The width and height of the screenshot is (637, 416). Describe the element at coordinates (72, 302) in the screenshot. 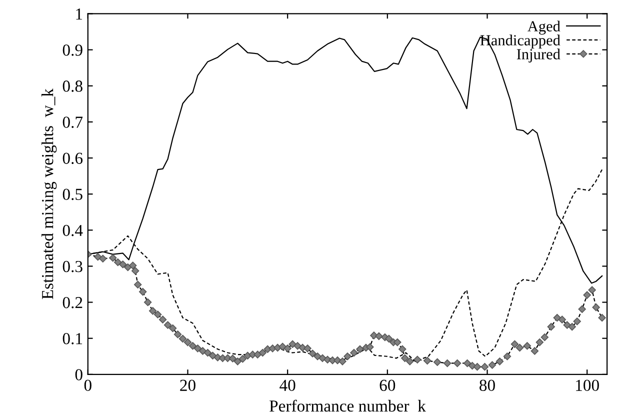

I see `y-tick-label: 0.2` at that location.